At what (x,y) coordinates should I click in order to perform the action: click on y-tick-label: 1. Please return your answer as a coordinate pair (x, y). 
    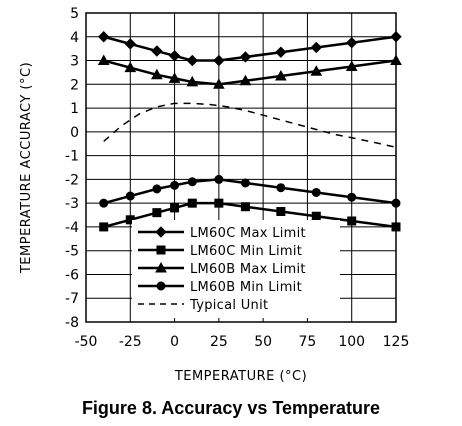
    Looking at the image, I should click on (74, 109).